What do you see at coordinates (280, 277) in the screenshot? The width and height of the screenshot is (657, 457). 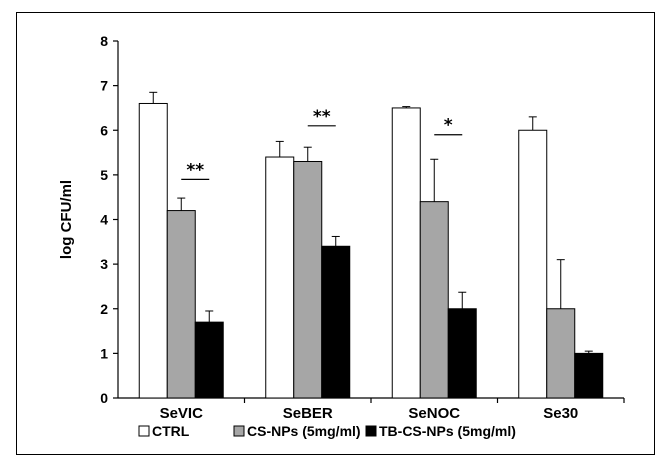 I see `bar-ctrl-seber` at bounding box center [280, 277].